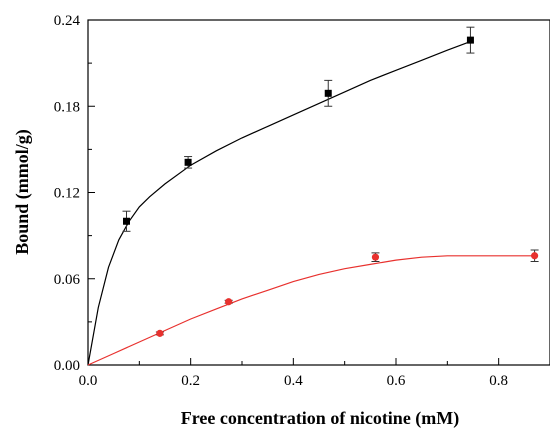  What do you see at coordinates (396, 381) in the screenshot?
I see `x-tick-label: 0.6` at bounding box center [396, 381].